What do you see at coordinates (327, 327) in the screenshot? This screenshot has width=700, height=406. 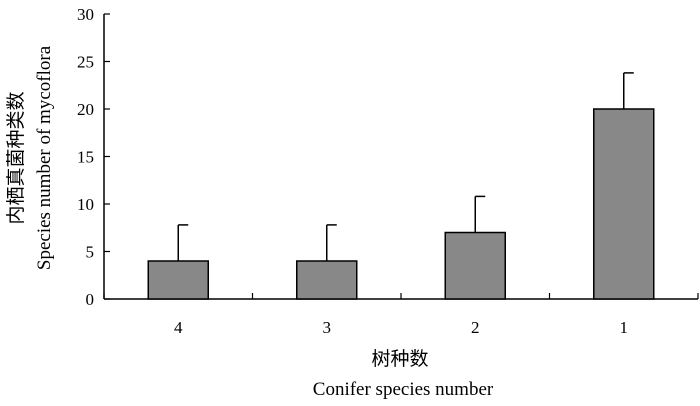 I see `x-tick-label: 3` at bounding box center [327, 327].